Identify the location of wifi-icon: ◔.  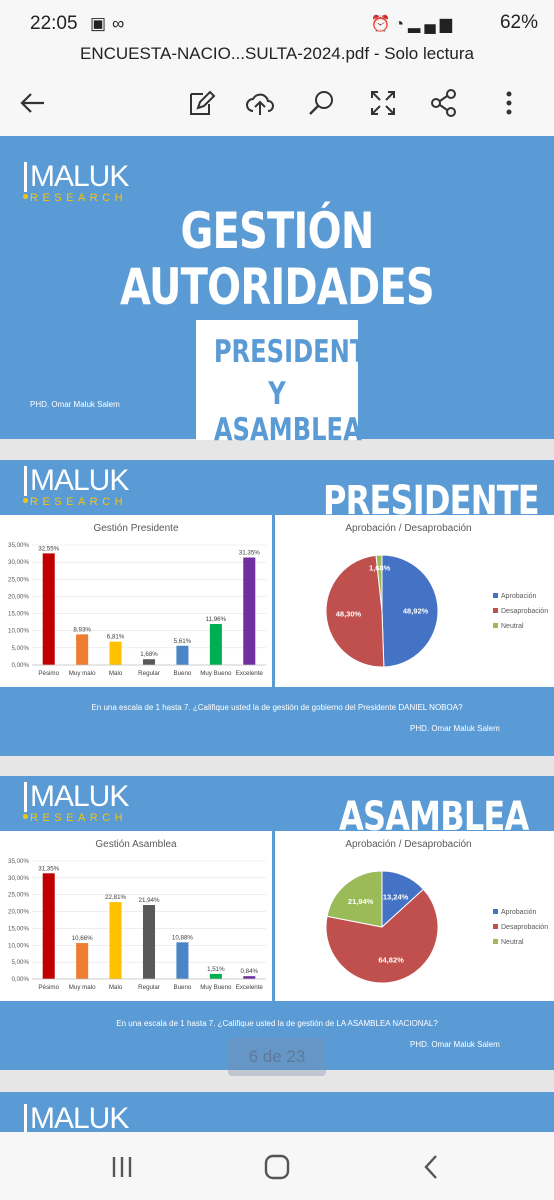
(401, 24).